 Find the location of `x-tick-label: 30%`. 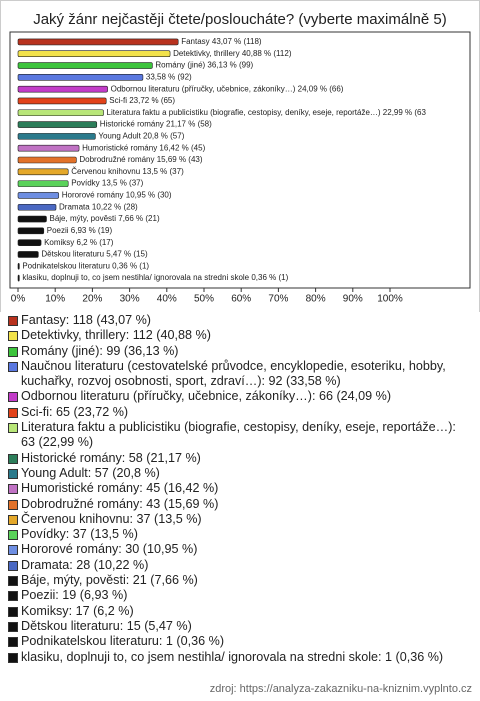

x-tick-label: 30% is located at coordinates (130, 299).